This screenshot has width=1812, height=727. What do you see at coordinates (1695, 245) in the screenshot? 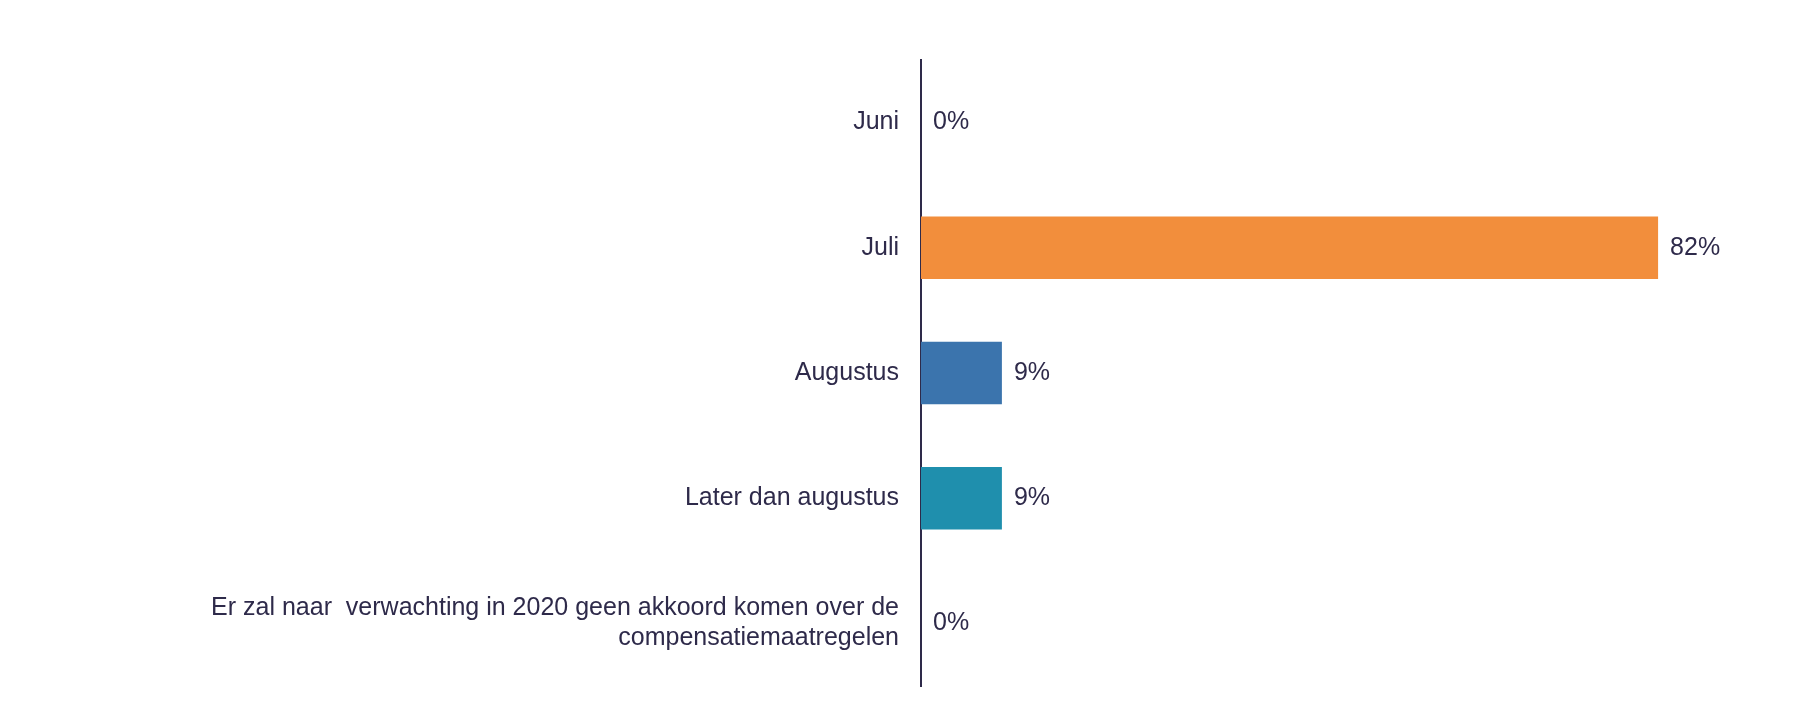
I see `data-label: 82%` at bounding box center [1695, 245].